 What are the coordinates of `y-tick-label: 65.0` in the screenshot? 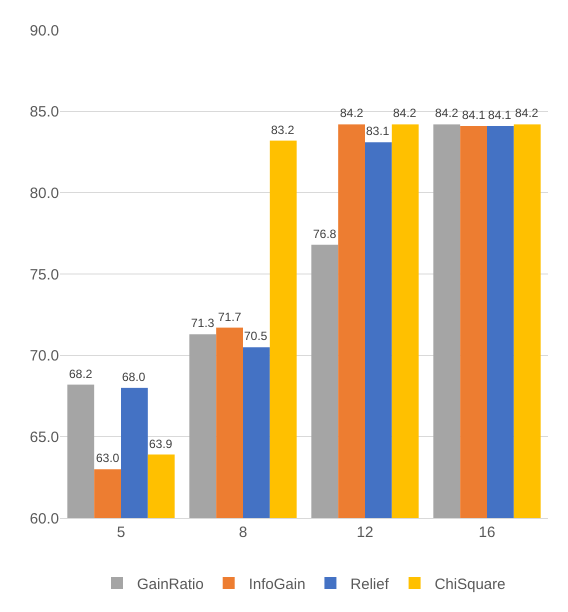 It's located at (44, 437).